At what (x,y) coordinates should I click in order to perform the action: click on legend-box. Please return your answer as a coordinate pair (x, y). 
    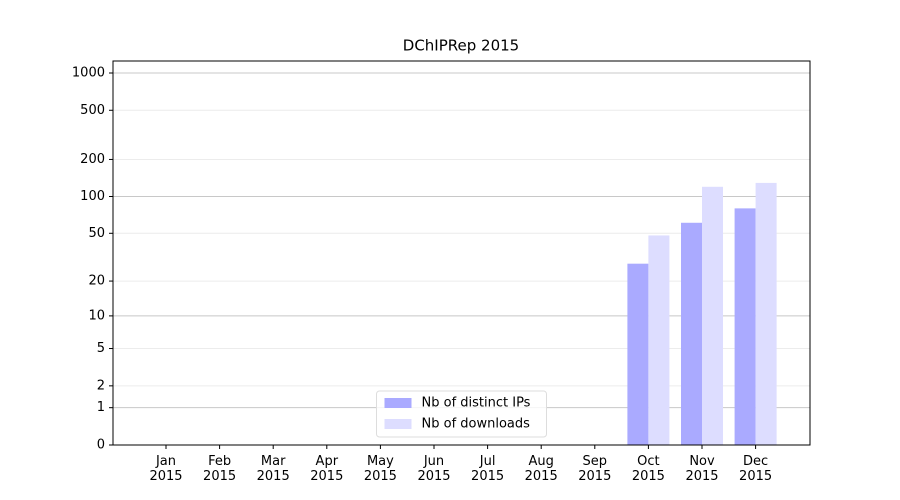
    Looking at the image, I should click on (461, 414).